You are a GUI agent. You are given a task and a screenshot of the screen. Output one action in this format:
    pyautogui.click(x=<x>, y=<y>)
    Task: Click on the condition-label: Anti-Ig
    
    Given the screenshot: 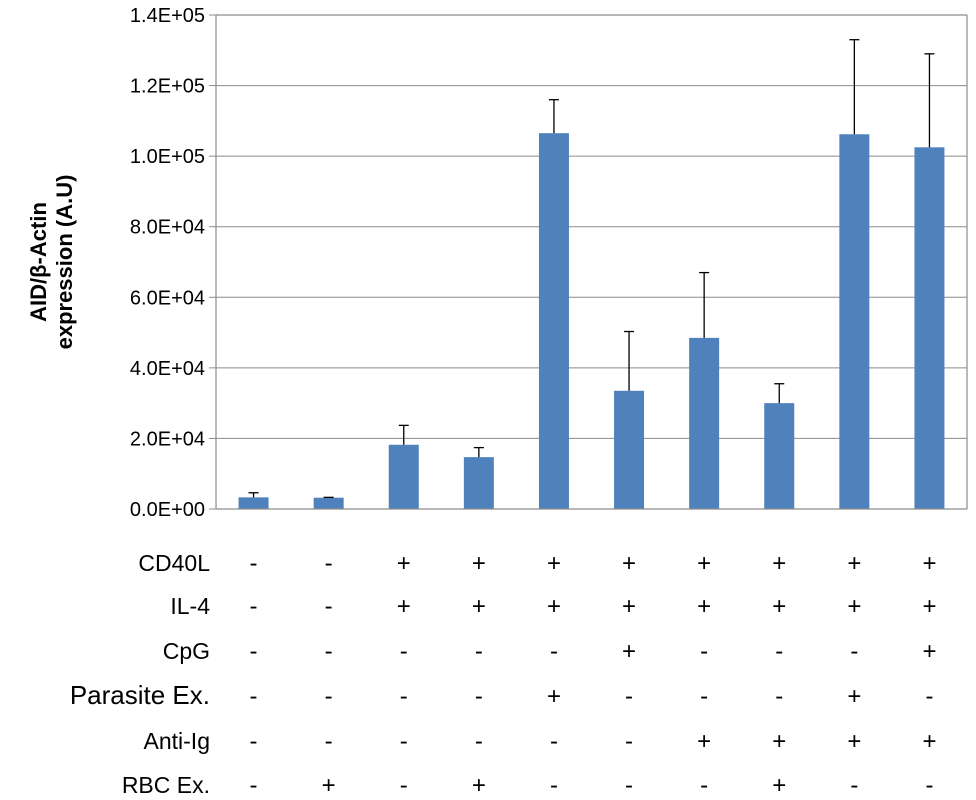 What is the action you would take?
    pyautogui.click(x=177, y=741)
    